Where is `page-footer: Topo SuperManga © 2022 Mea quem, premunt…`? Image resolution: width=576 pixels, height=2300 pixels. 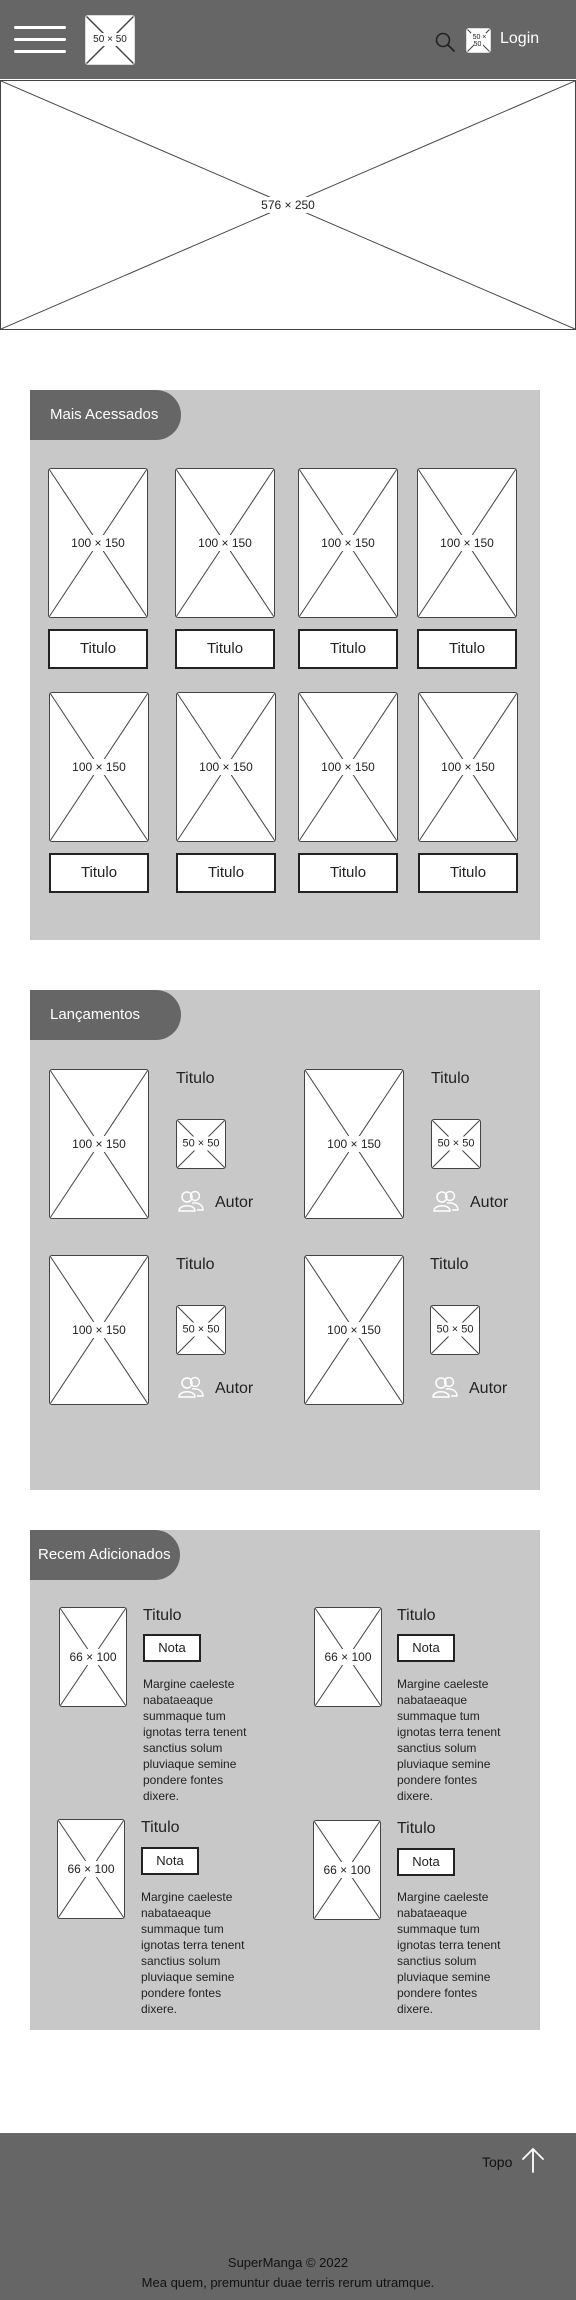
page-footer: Topo SuperManga © 2022 Mea quem, premunt… is located at coordinates (288, 2216).